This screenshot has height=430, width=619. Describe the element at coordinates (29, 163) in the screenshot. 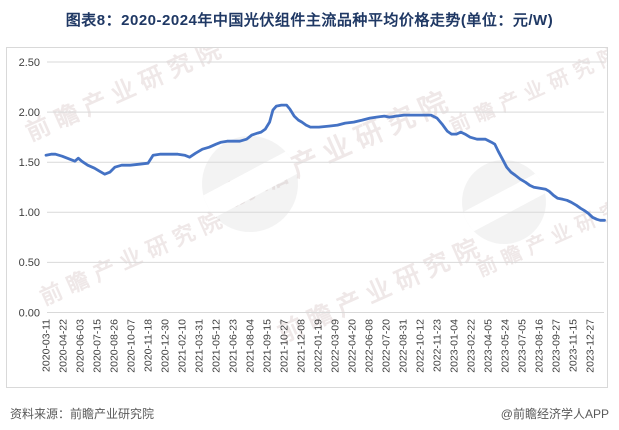

I see `y-tick-label: 1.50` at that location.